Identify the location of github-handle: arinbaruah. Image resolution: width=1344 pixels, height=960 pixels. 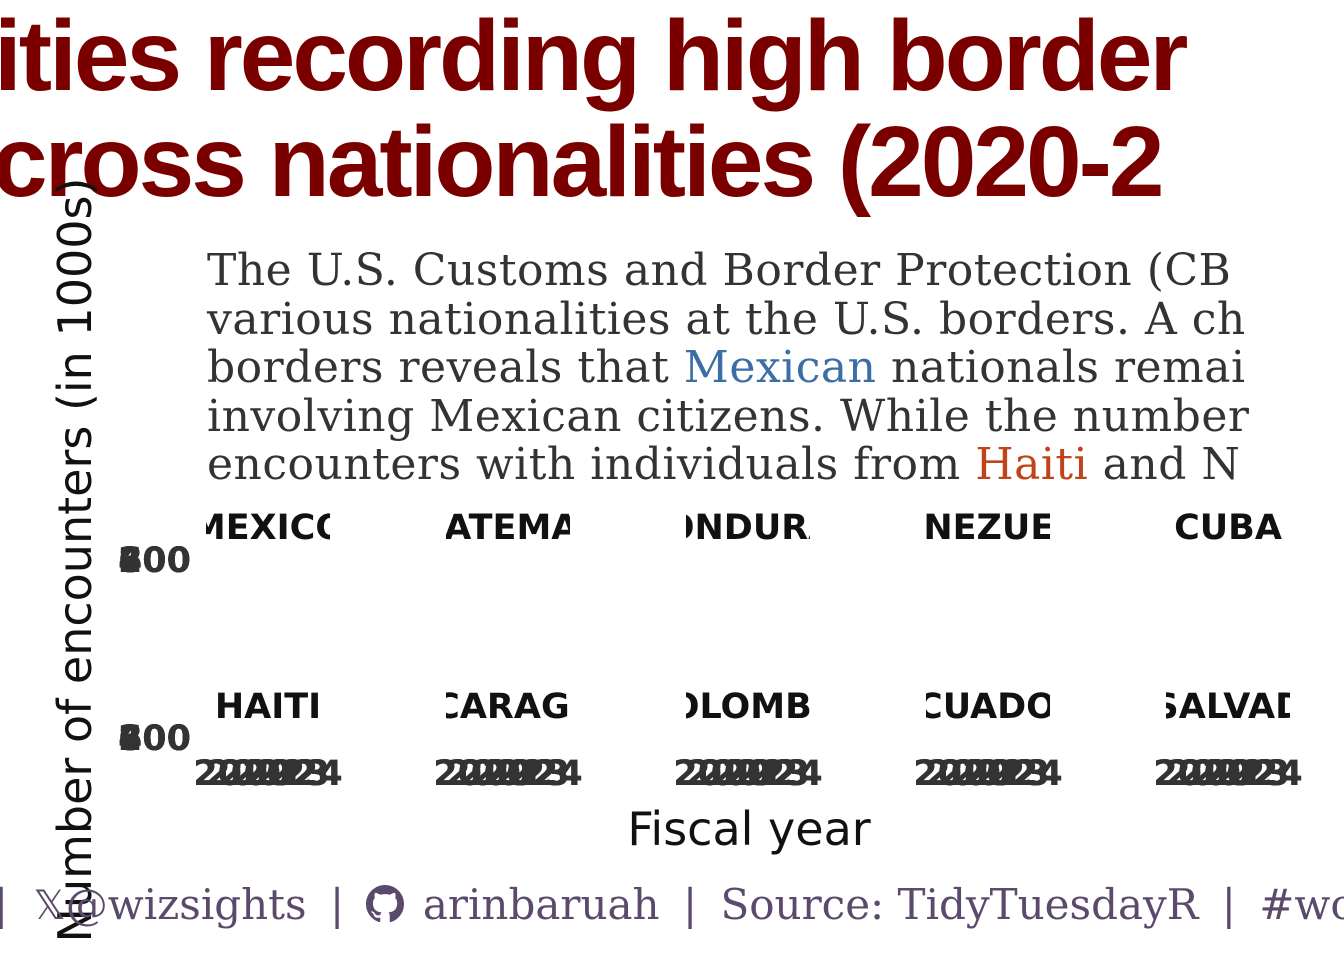
(541, 904).